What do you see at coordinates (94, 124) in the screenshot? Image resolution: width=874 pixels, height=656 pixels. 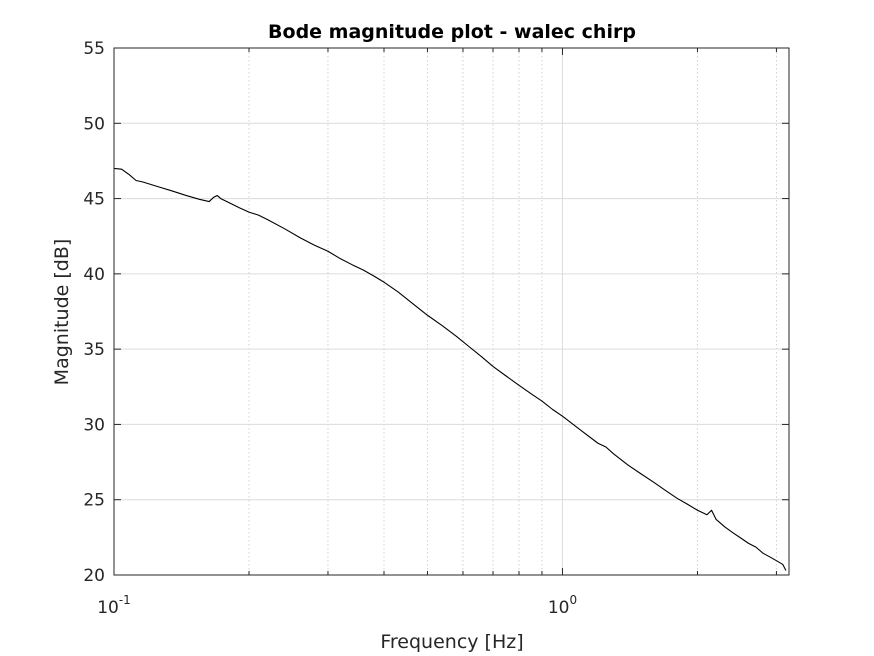 I see `y-tick-label: 50` at bounding box center [94, 124].